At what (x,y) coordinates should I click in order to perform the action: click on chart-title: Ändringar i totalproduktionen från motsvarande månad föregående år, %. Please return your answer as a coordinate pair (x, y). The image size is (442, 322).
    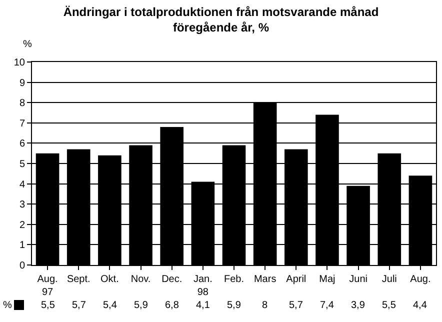
    Looking at the image, I should click on (221, 20).